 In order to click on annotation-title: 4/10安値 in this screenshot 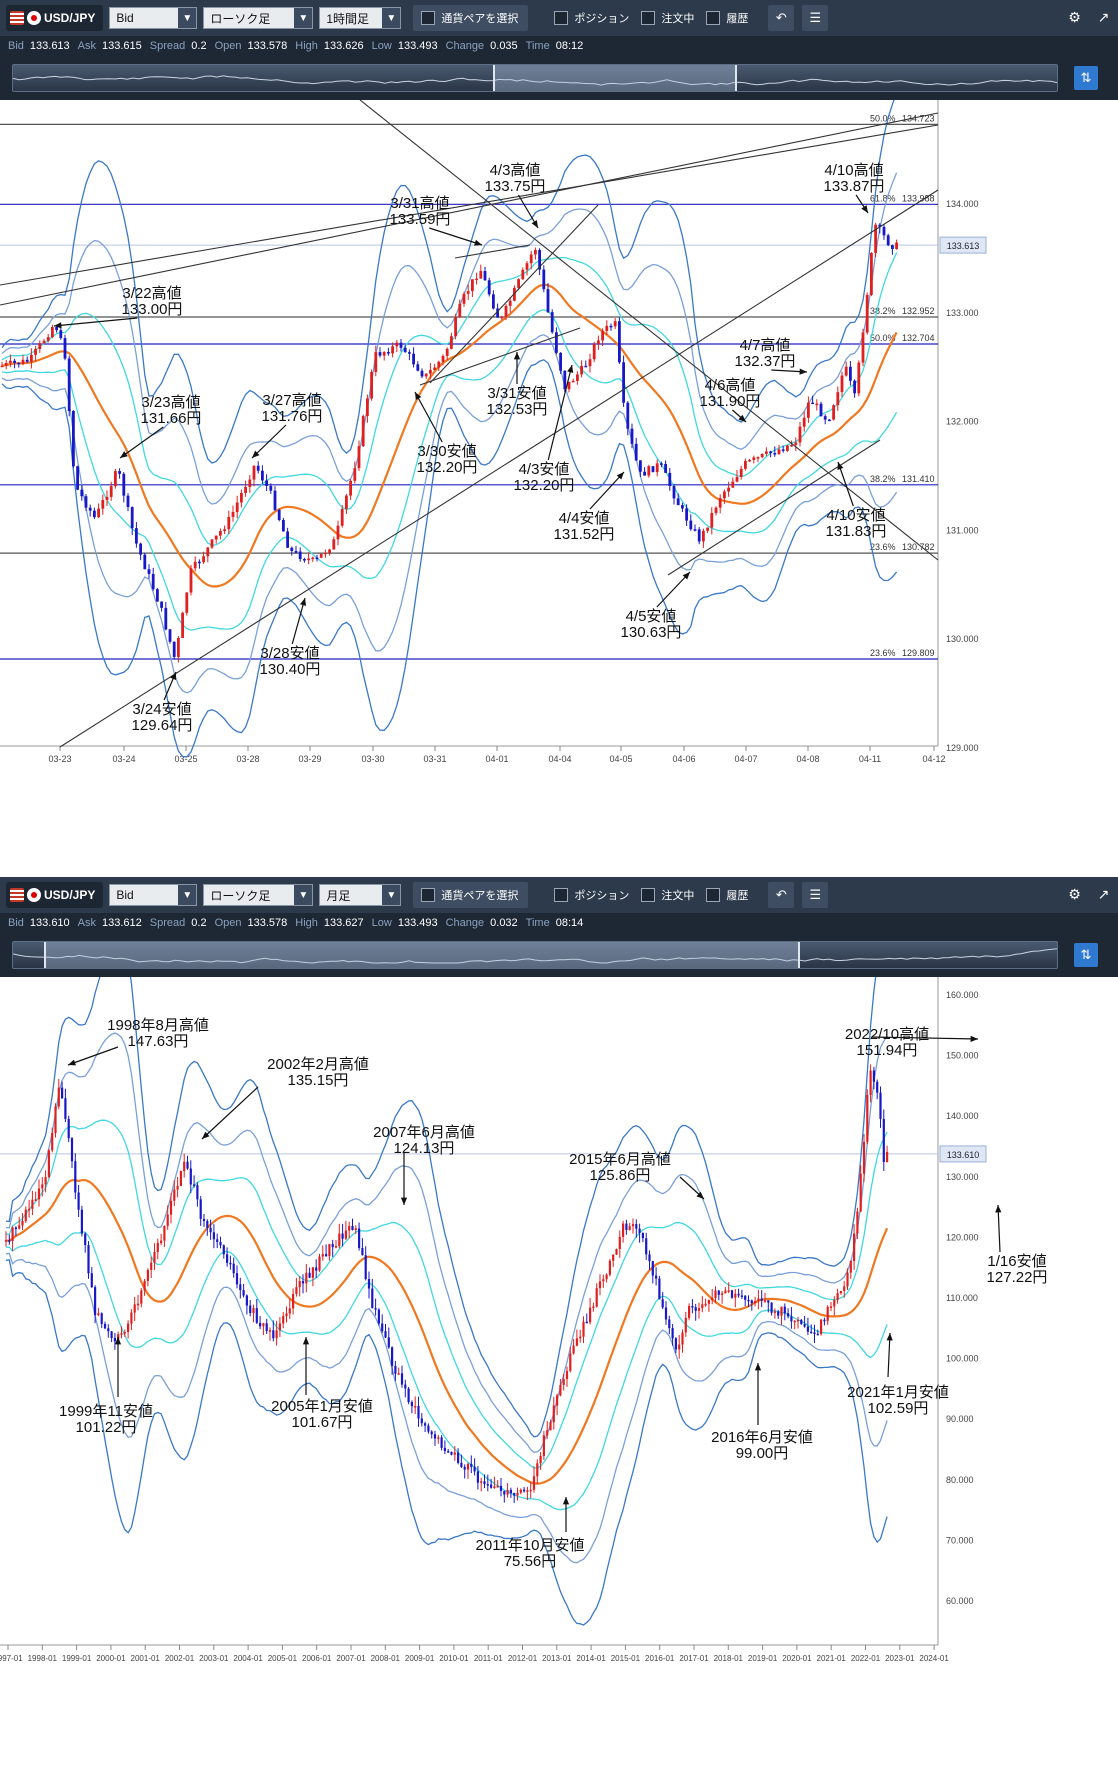, I will do `click(855, 515)`.